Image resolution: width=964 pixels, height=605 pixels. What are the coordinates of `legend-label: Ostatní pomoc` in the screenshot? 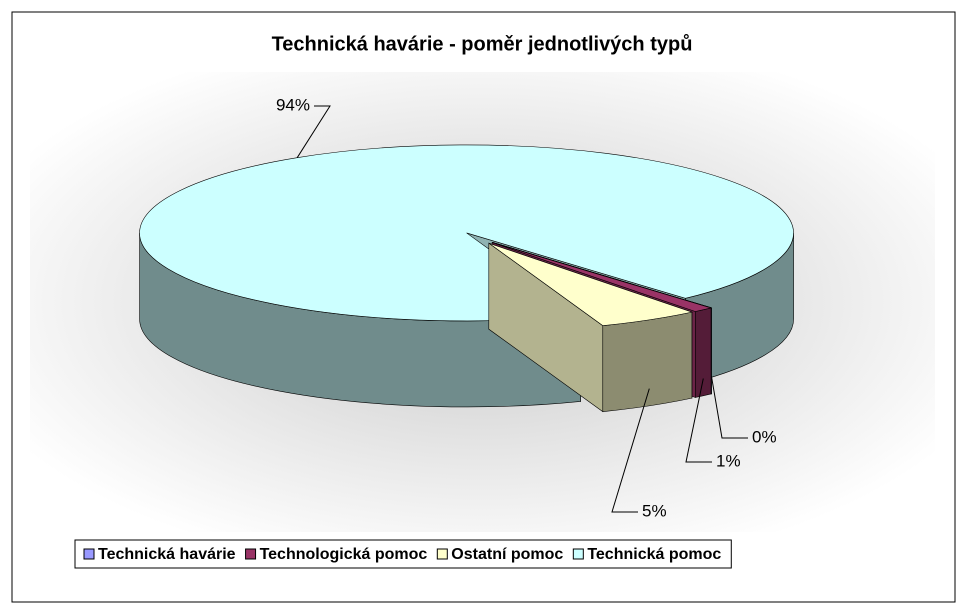 It's located at (507, 554).